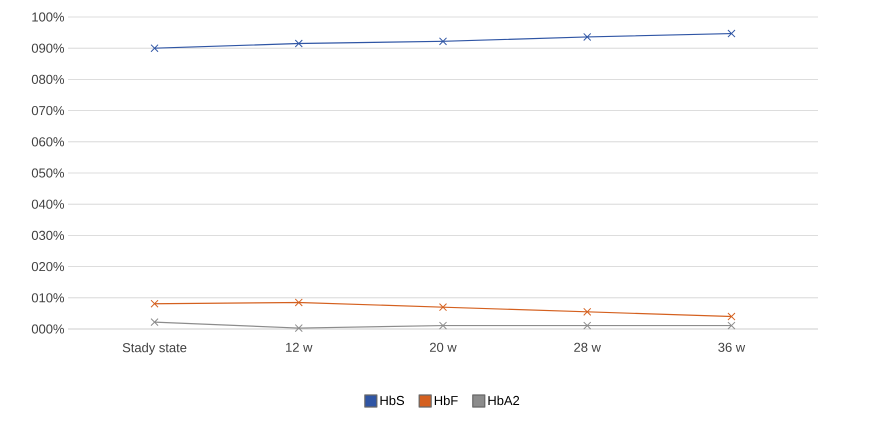  Describe the element at coordinates (443, 347) in the screenshot. I see `x-tick-label: 20 w` at that location.